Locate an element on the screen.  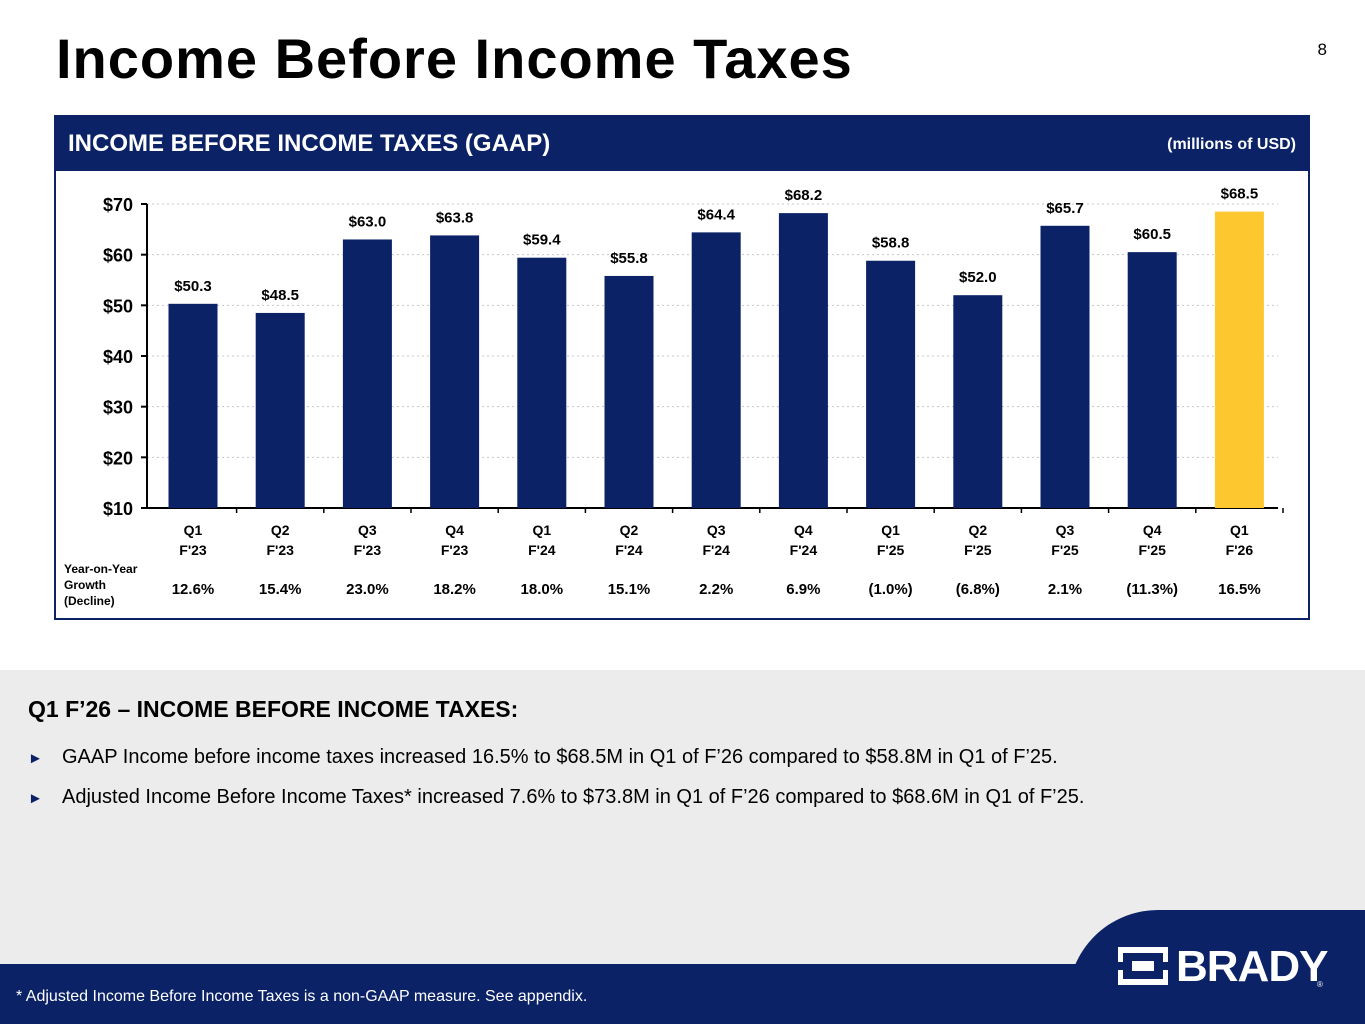
y-tick-label: $10 is located at coordinates (118, 509).